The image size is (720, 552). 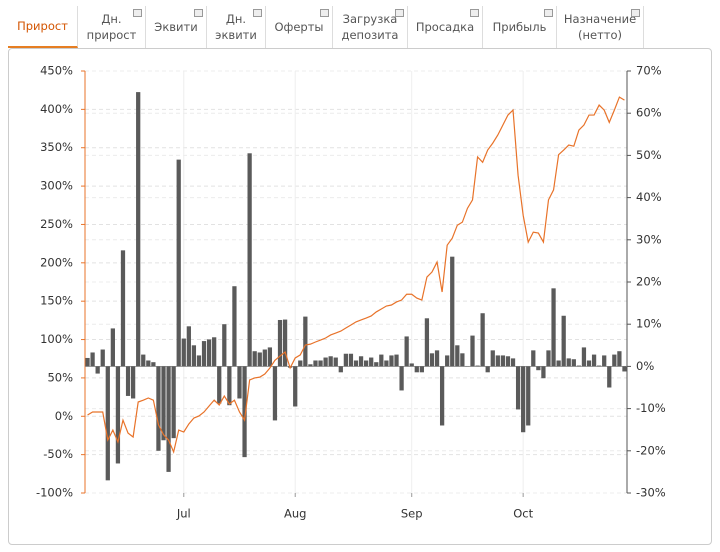 I want to click on tab: Назначение (нетто), so click(x=600, y=27).